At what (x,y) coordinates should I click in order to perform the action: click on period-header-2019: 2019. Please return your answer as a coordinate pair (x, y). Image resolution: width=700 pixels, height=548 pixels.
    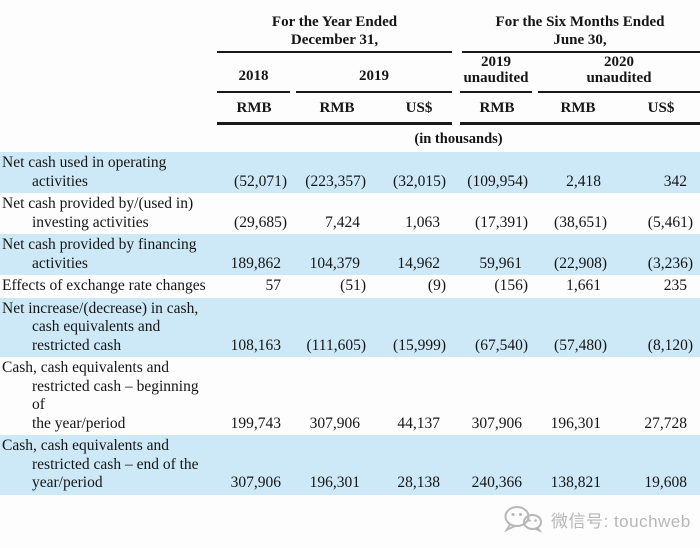
    Looking at the image, I should click on (374, 76).